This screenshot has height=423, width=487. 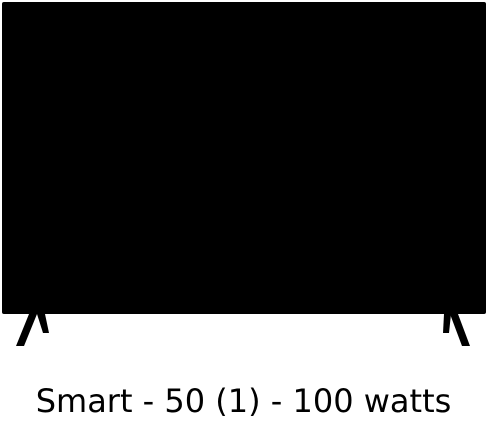 What do you see at coordinates (43, 323) in the screenshot?
I see `tv-left-leg-back` at bounding box center [43, 323].